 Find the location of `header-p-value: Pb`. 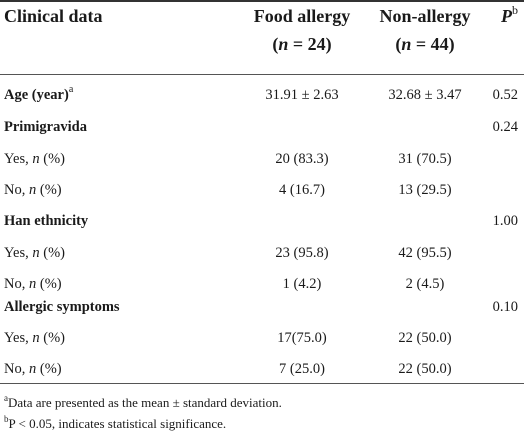

header-p-value: Pb is located at coordinates (509, 14).